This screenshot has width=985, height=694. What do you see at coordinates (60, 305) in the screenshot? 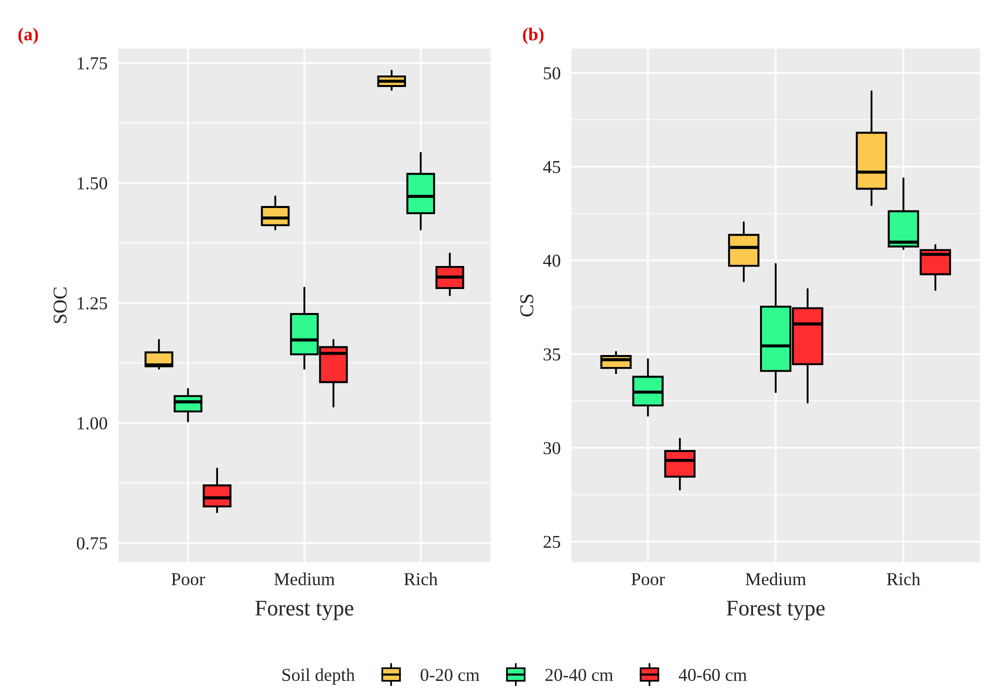
I see `y-axis-title: SOC` at bounding box center [60, 305].